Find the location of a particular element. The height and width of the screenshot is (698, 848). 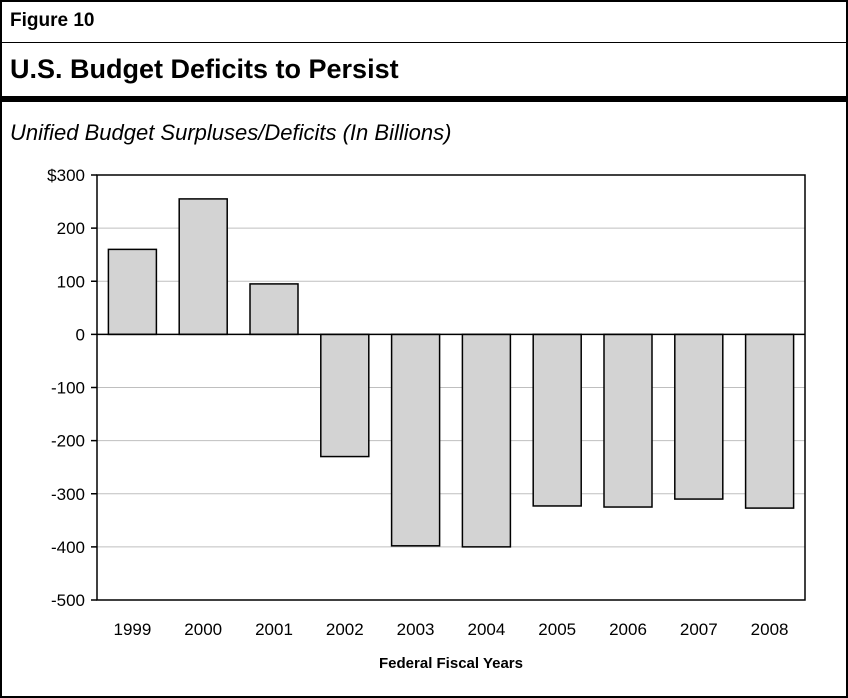

figure-title: U.S. Budget Deficits to Persist is located at coordinates (204, 69).